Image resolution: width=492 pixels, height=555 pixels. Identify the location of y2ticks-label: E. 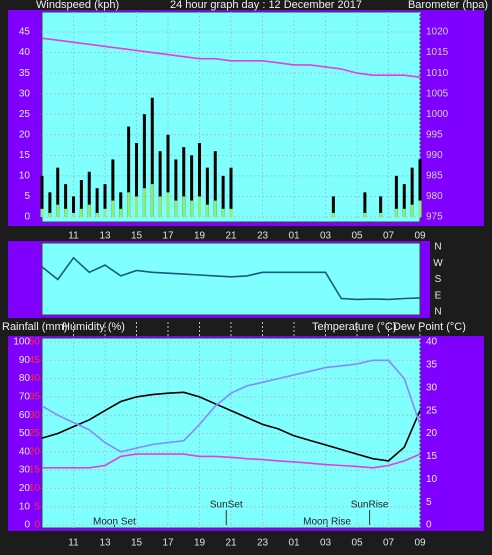
(438, 295).